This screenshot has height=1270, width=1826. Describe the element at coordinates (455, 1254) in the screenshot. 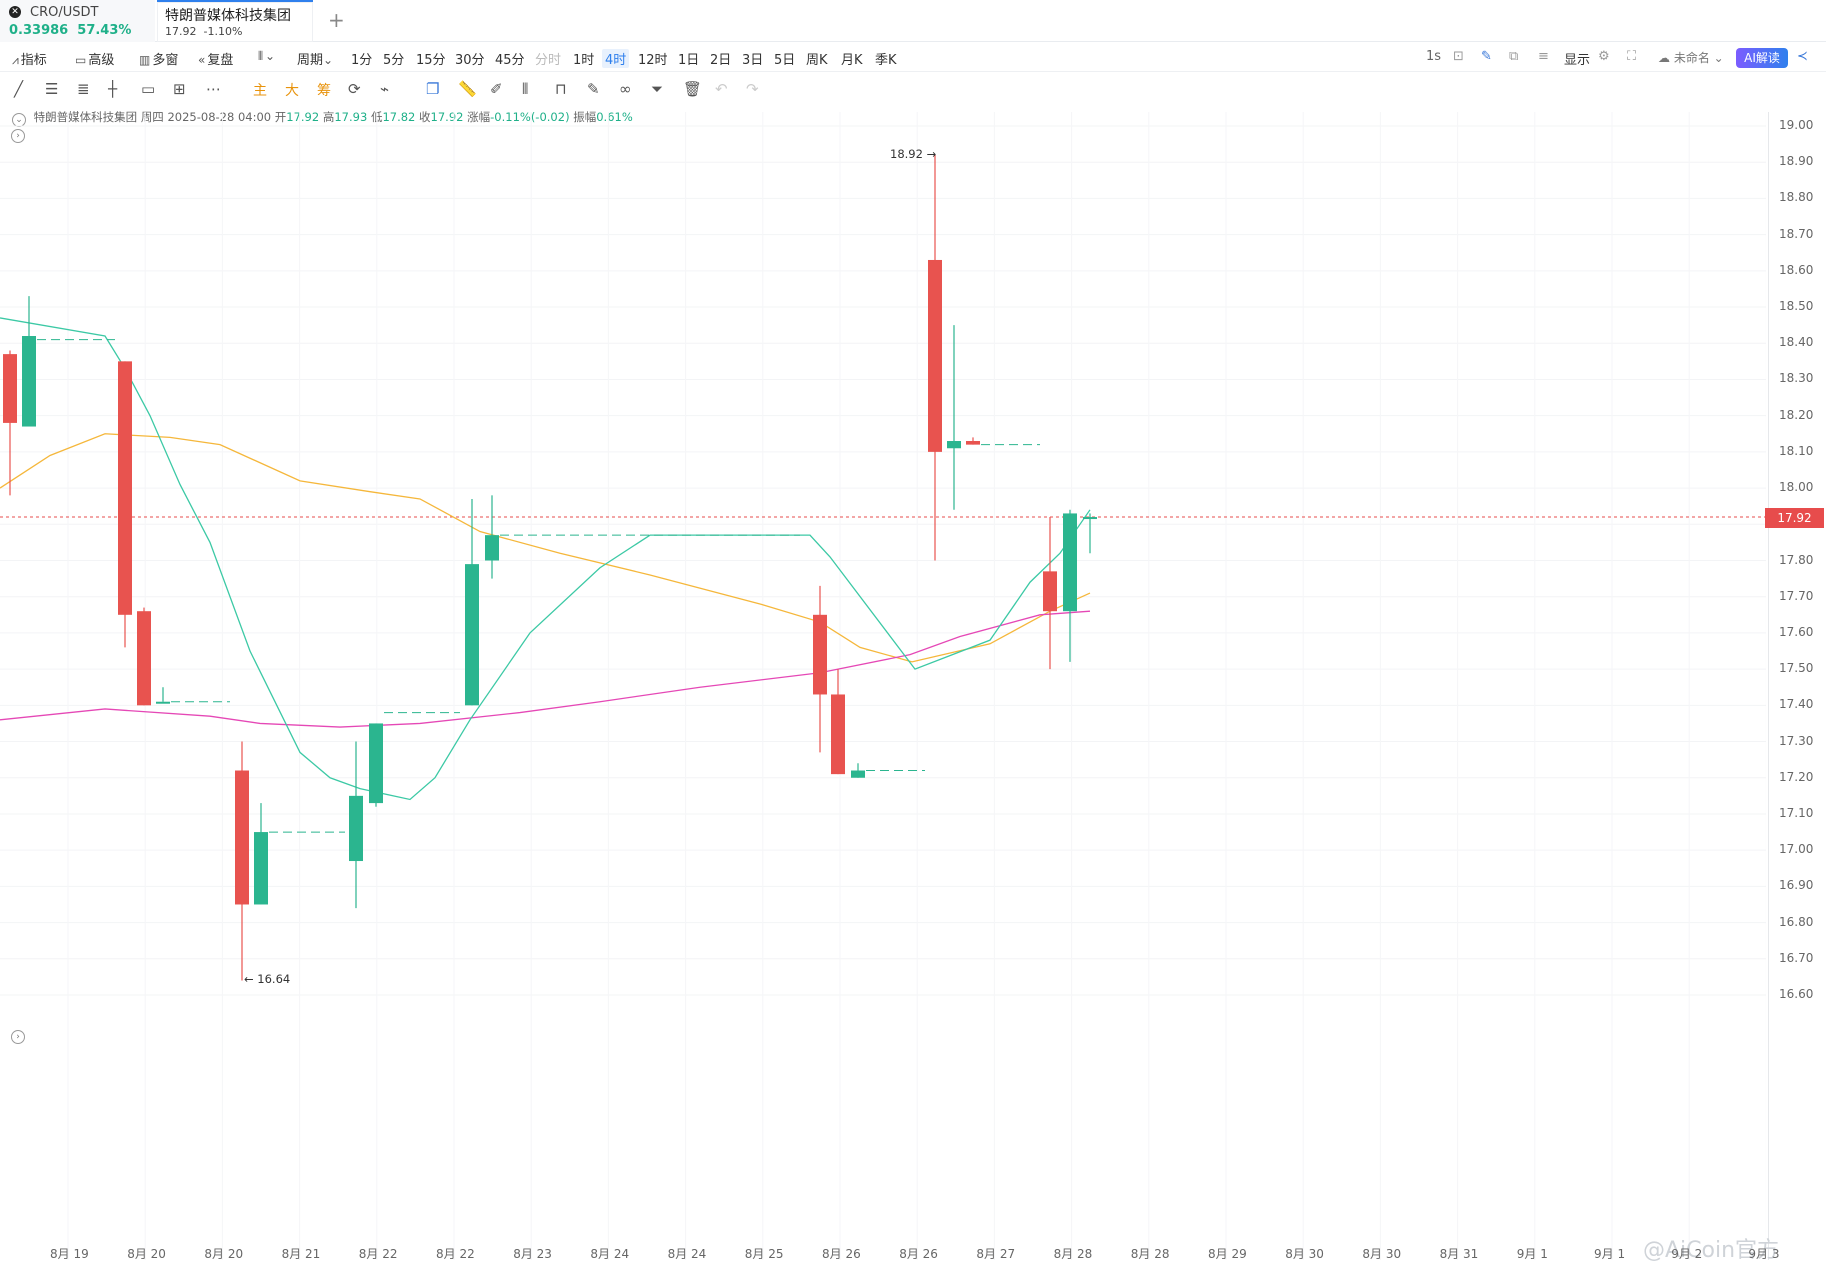

I see `time-tick-label: 8月 22` at that location.